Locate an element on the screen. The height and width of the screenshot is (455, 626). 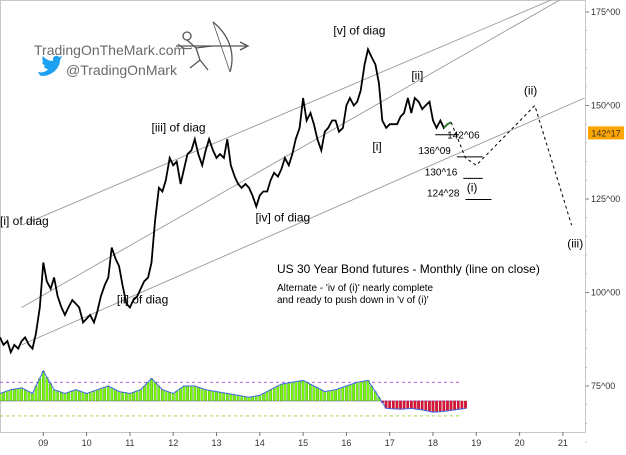
x-tick-label: 10 is located at coordinates (87, 443).